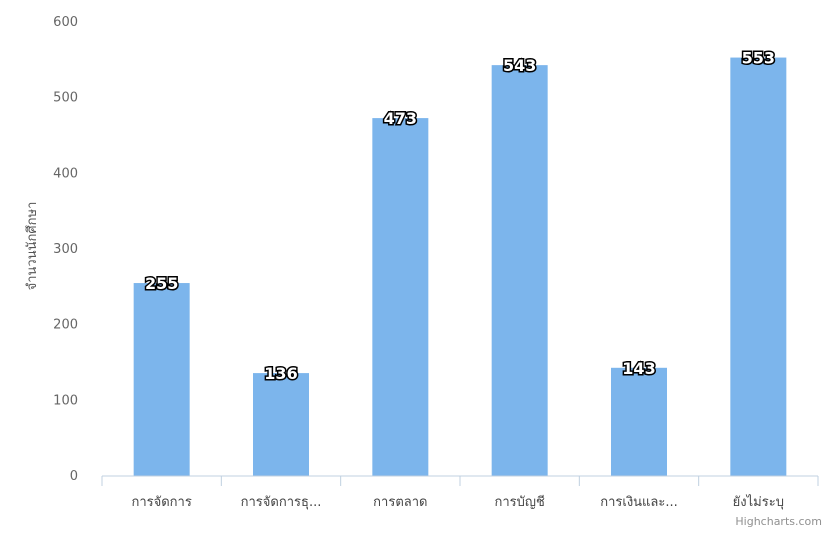  I want to click on x-category-label: ยังไม่ระบุ, so click(758, 502).